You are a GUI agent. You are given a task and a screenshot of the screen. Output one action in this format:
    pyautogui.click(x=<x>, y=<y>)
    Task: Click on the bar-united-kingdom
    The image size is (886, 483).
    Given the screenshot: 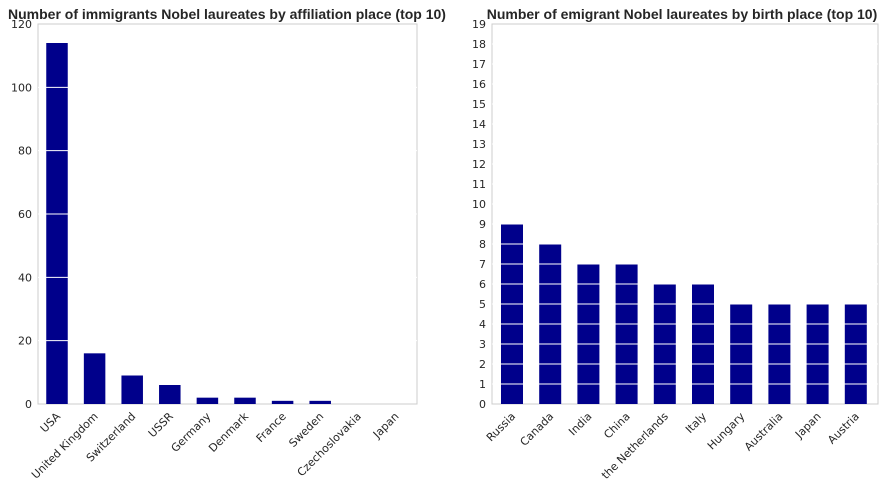 What is the action you would take?
    pyautogui.click(x=94, y=378)
    